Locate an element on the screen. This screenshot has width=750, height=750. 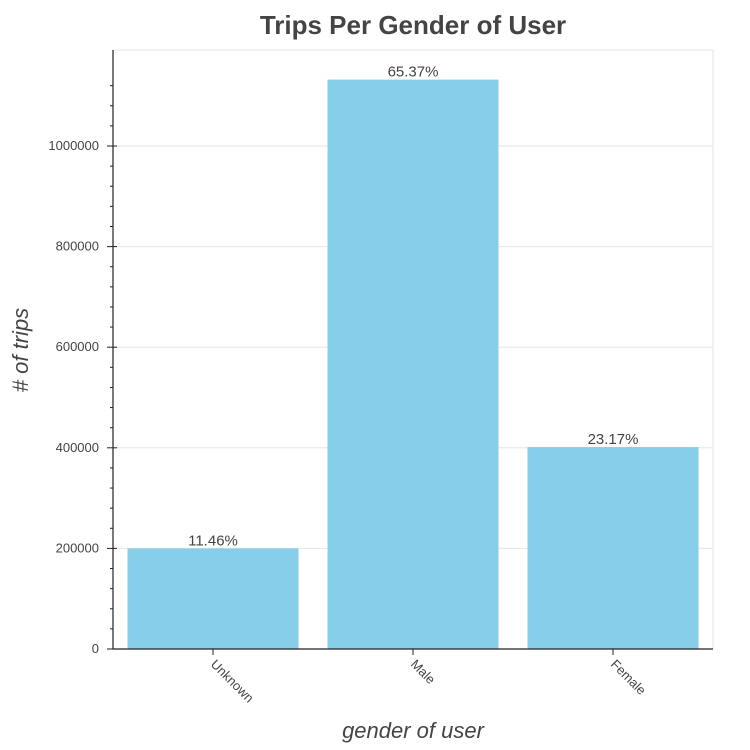
y-tick-label: 800000 is located at coordinates (77, 246).